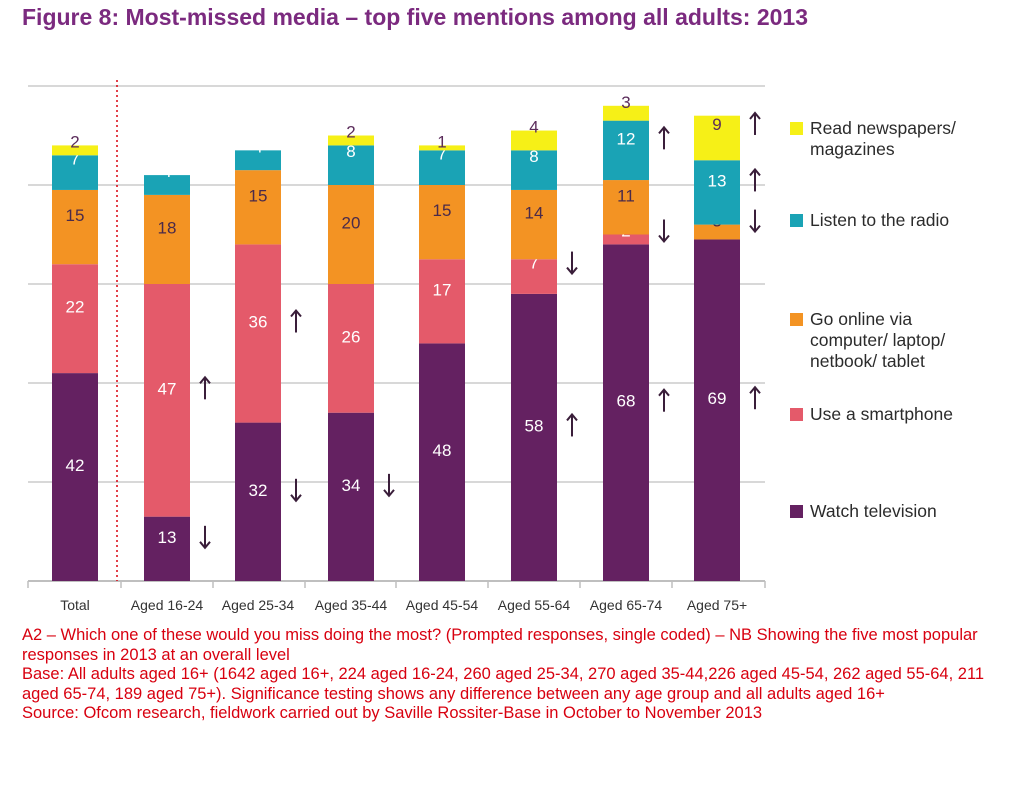 This screenshot has height=790, width=1022. What do you see at coordinates (442, 450) in the screenshot?
I see `data-label: 48` at bounding box center [442, 450].